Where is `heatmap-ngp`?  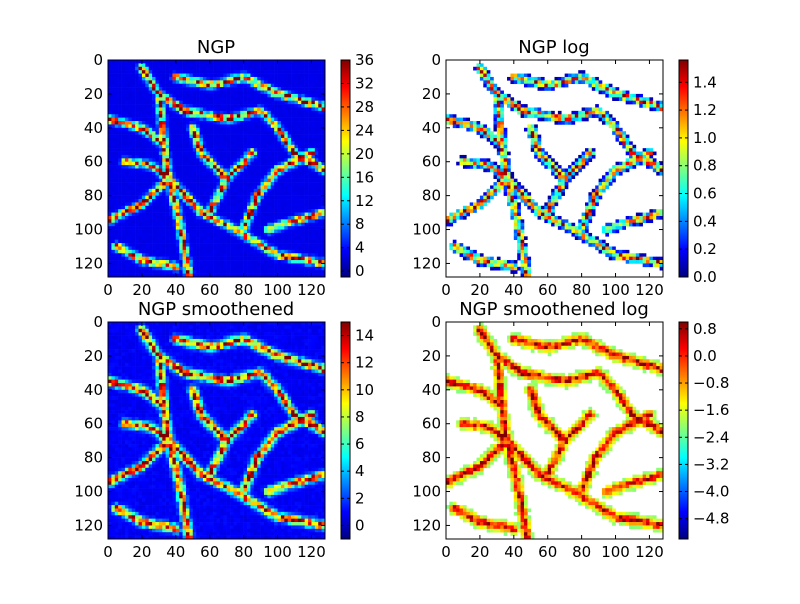
heatmap-ngp is located at coordinates (216, 168).